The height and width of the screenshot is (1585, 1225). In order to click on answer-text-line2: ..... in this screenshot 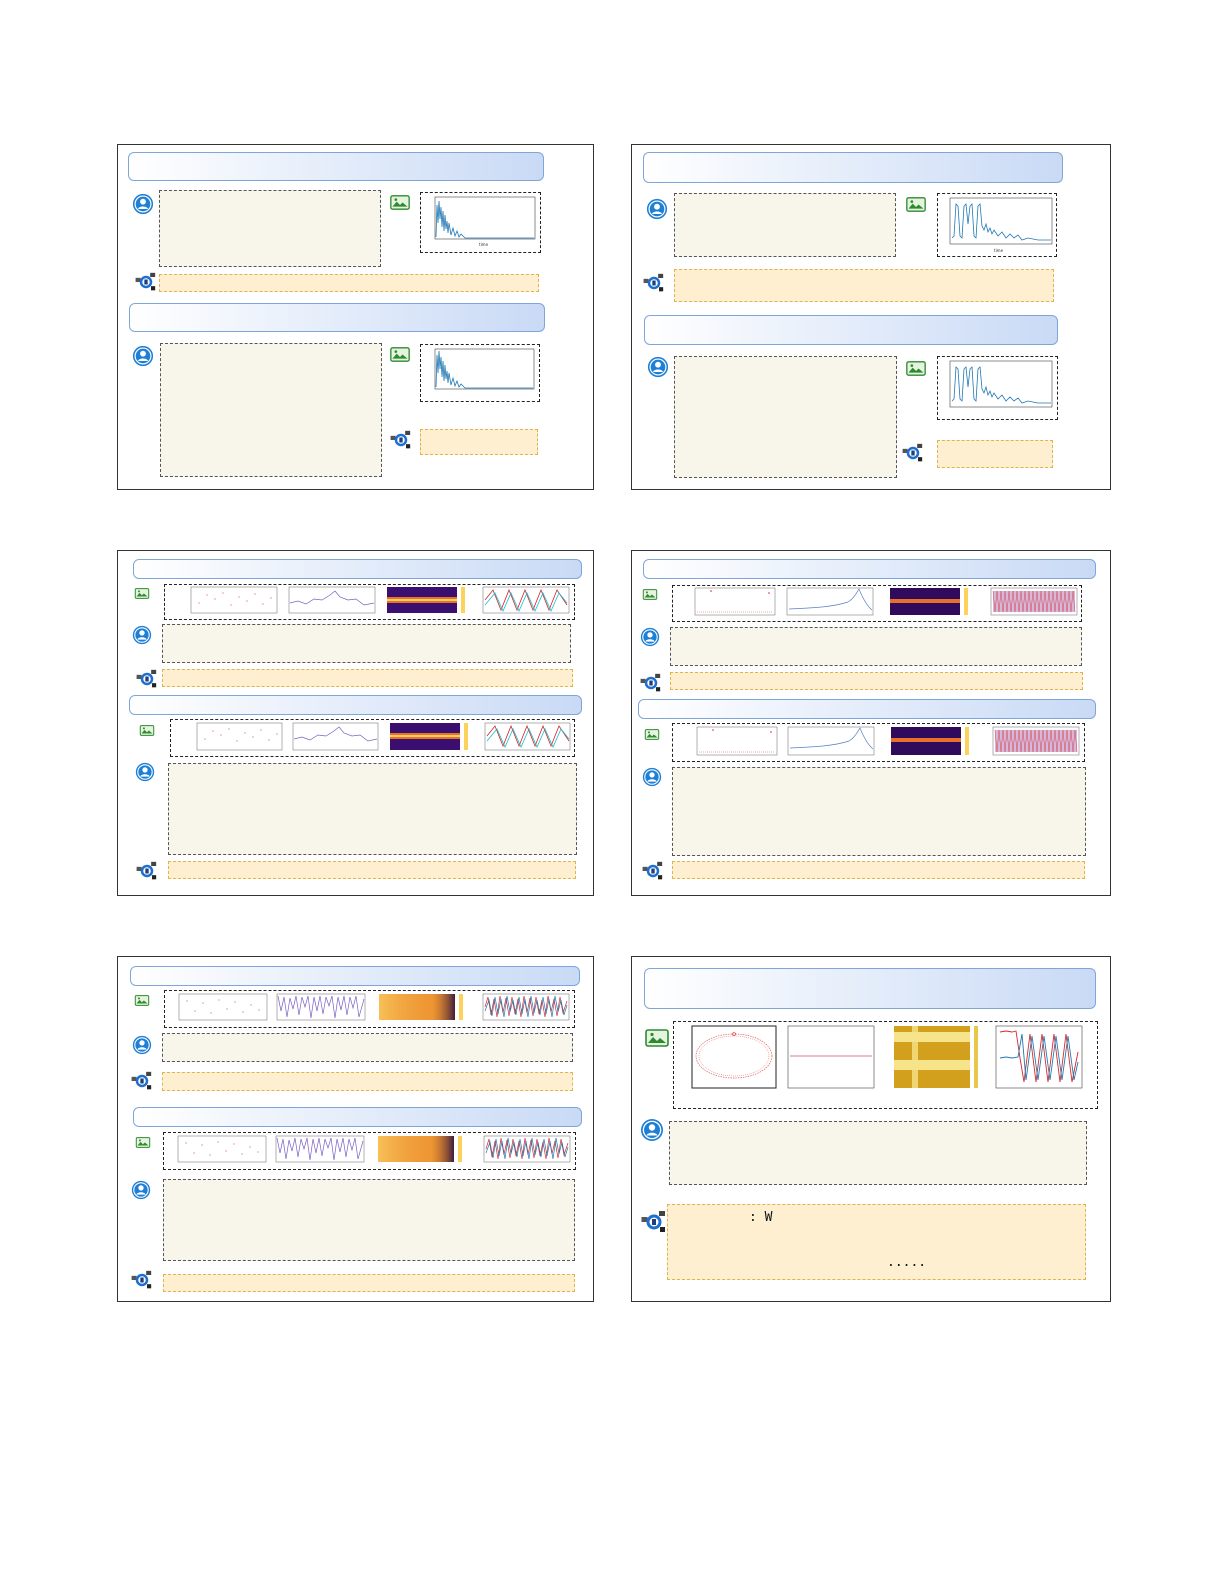, I will do `click(907, 1262)`.